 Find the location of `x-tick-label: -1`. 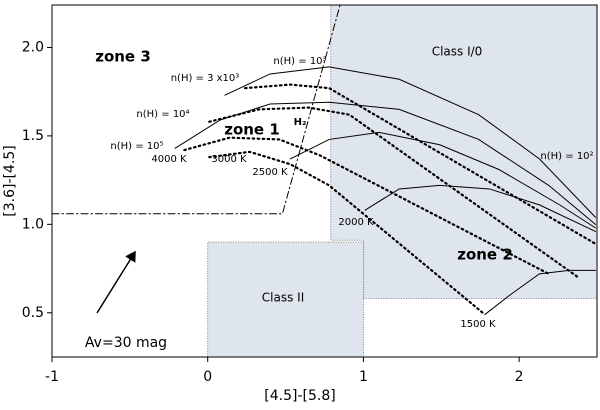

x-tick-label: -1 is located at coordinates (52, 377).